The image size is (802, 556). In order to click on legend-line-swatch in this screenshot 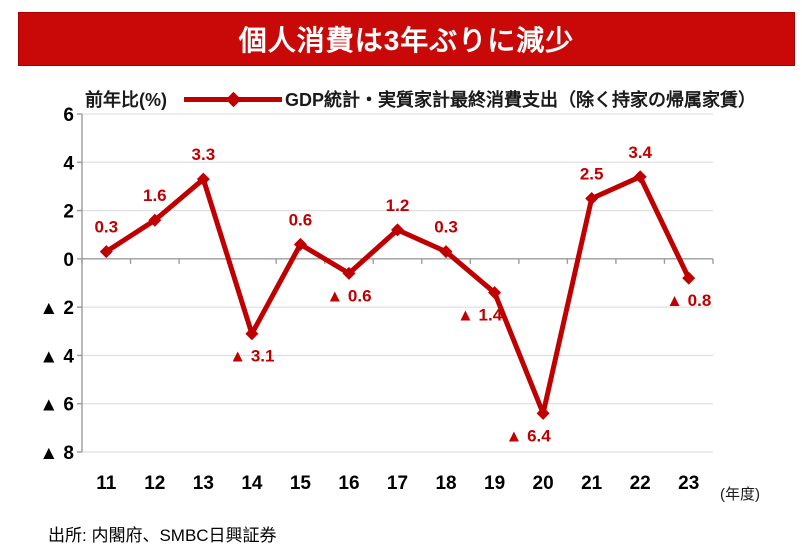, I will do `click(233, 99)`.